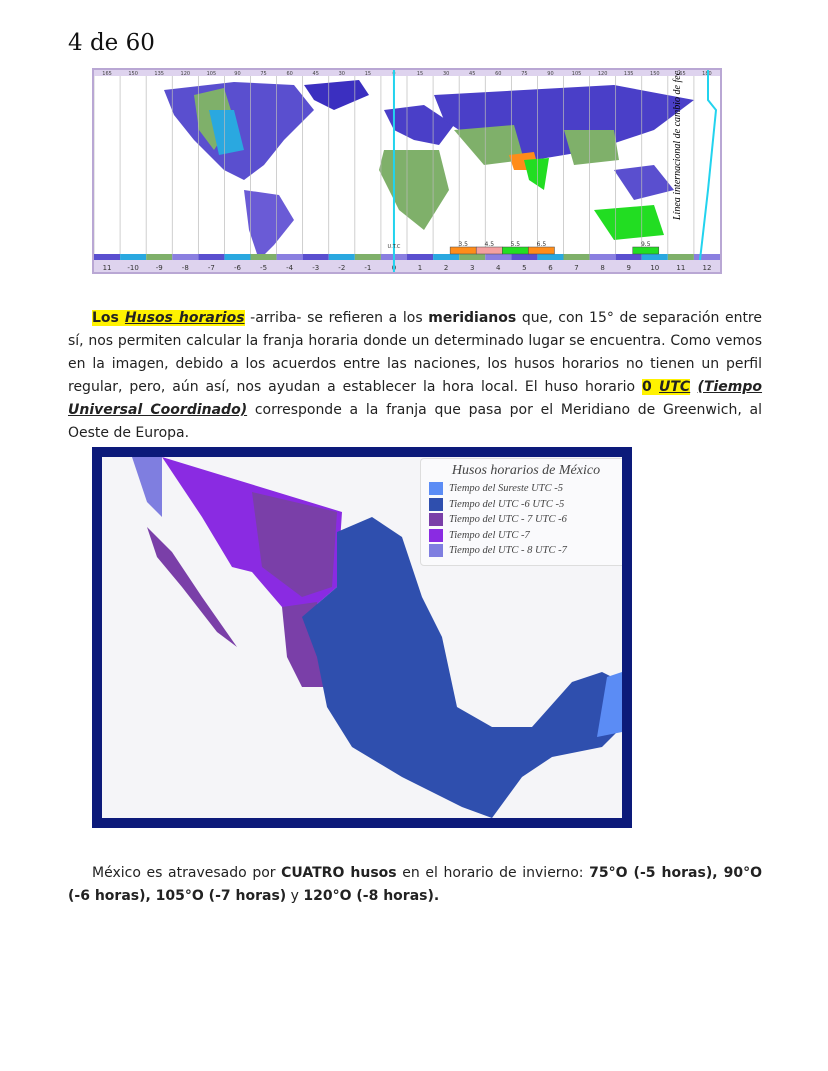 Image resolution: width=828 pixels, height=1071 pixels. Describe the element at coordinates (706, 268) in the screenshot. I see `utc-offset-label: 12` at that location.